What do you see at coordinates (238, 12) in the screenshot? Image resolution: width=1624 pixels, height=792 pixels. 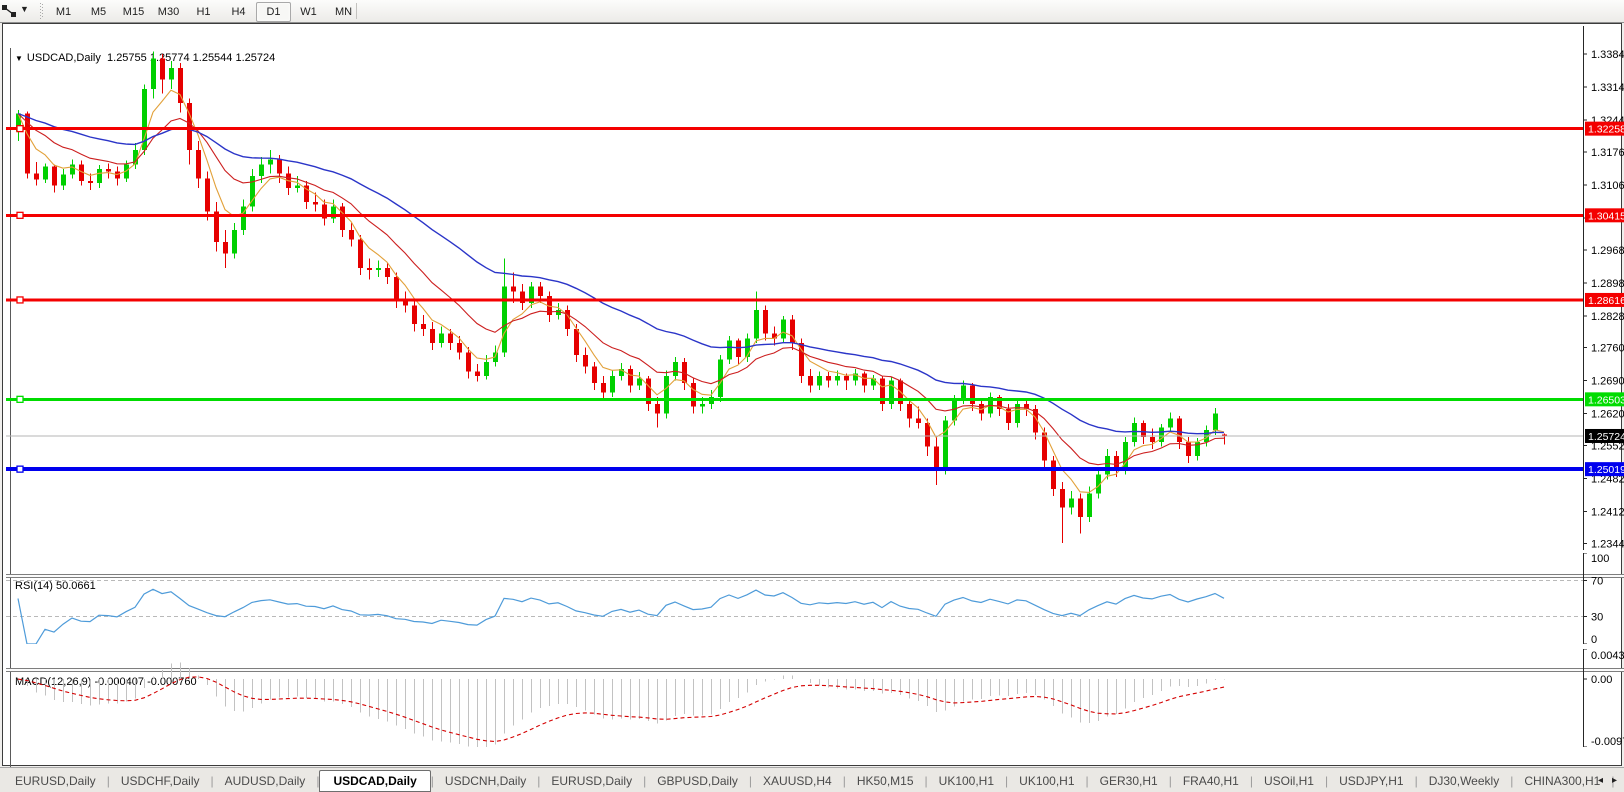 I see `timeframe-button-h4: H4` at bounding box center [238, 12].